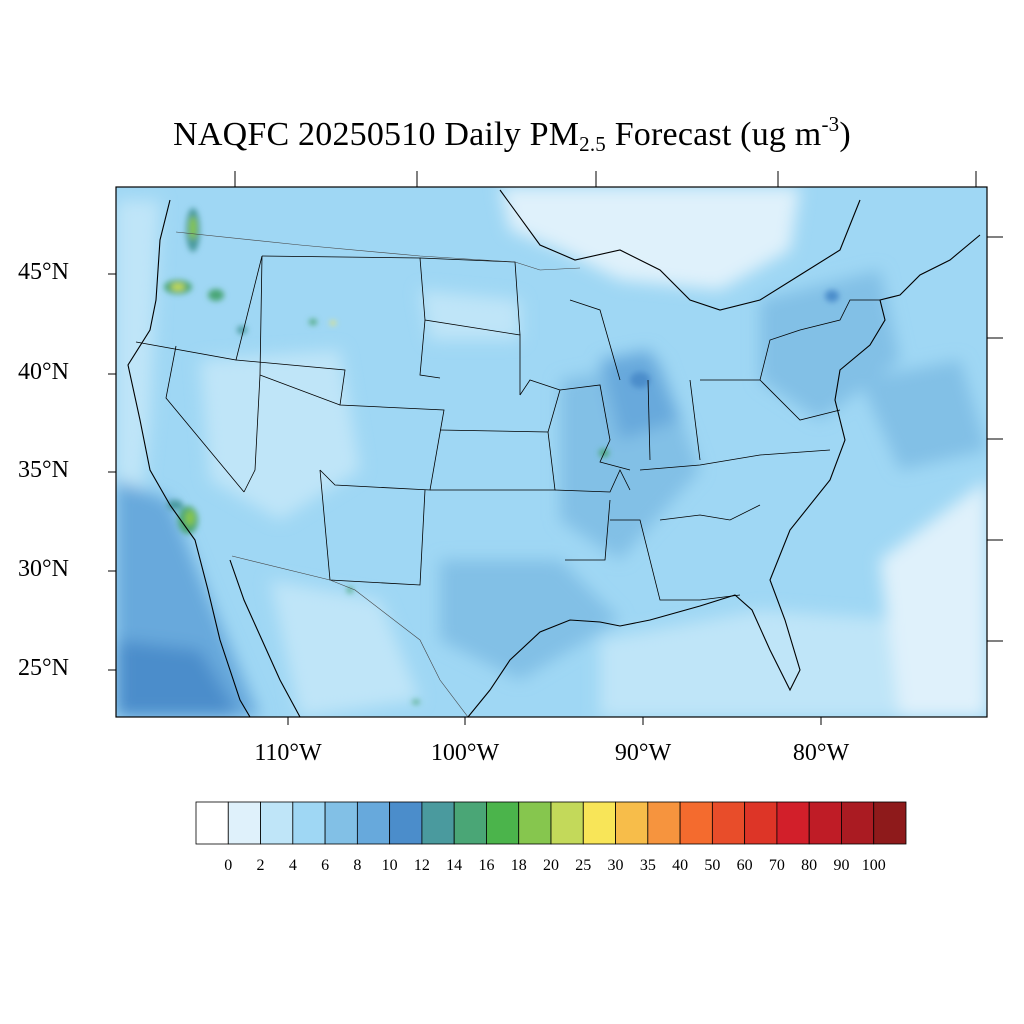 Image resolution: width=1024 pixels, height=1024 pixels. What do you see at coordinates (744, 865) in the screenshot?
I see `colorbar-tick-label: 60` at bounding box center [744, 865].